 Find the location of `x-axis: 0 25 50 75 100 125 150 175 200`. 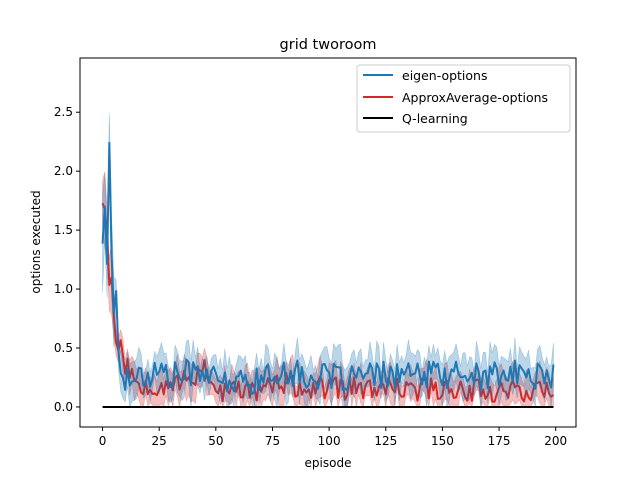

x-axis: 0 25 50 75 100 125 150 175 200 is located at coordinates (333, 437).